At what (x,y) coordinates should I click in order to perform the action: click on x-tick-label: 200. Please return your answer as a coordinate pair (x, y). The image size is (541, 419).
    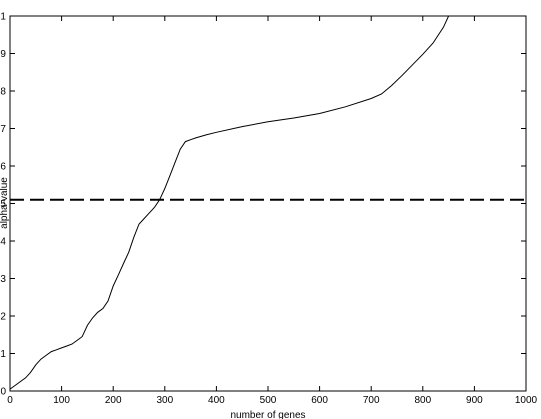
    Looking at the image, I should click on (113, 400).